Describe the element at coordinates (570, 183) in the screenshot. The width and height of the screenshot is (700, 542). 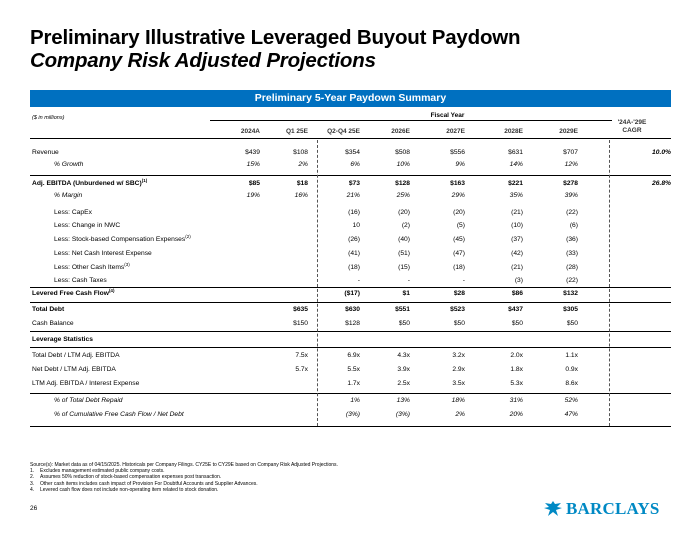
I see `table-cell: $278` at that location.